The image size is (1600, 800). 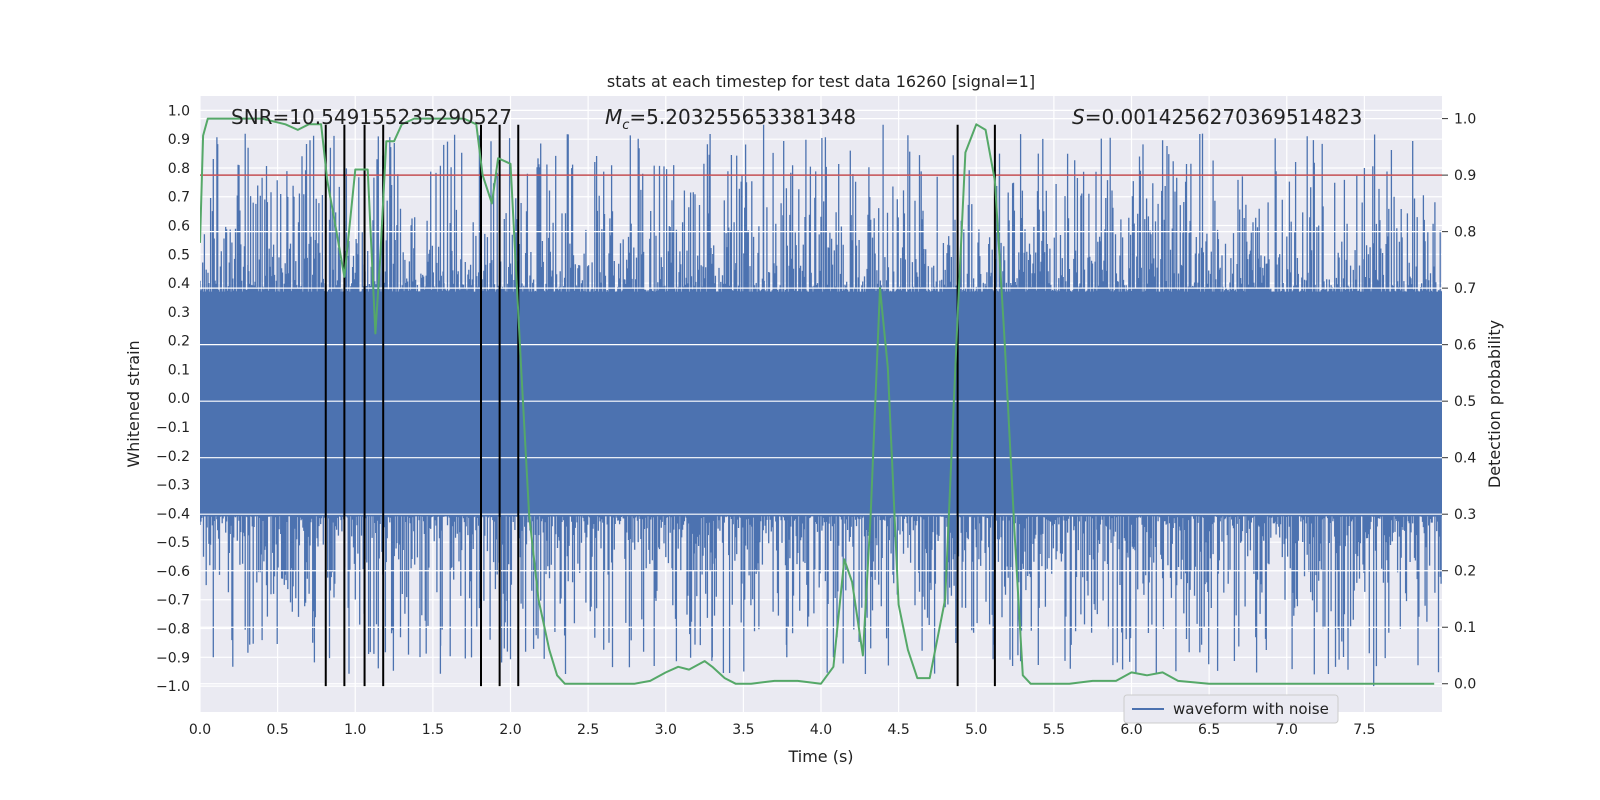 I want to click on x-tick-label: 5.5, so click(x=1054, y=730).